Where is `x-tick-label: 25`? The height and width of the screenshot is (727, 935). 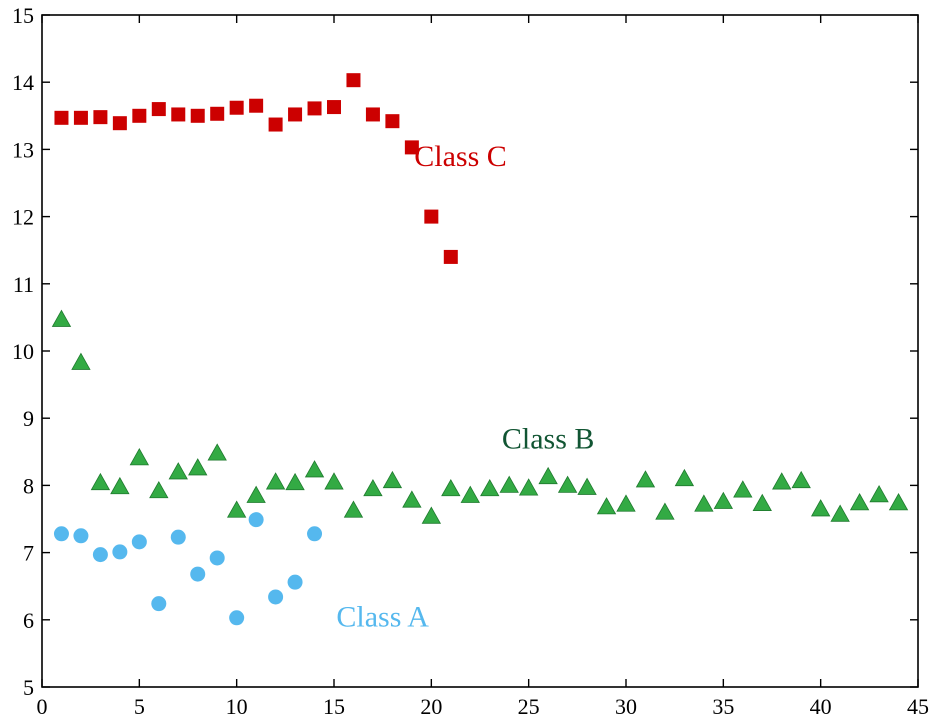
x-tick-label: 25 is located at coordinates (529, 706).